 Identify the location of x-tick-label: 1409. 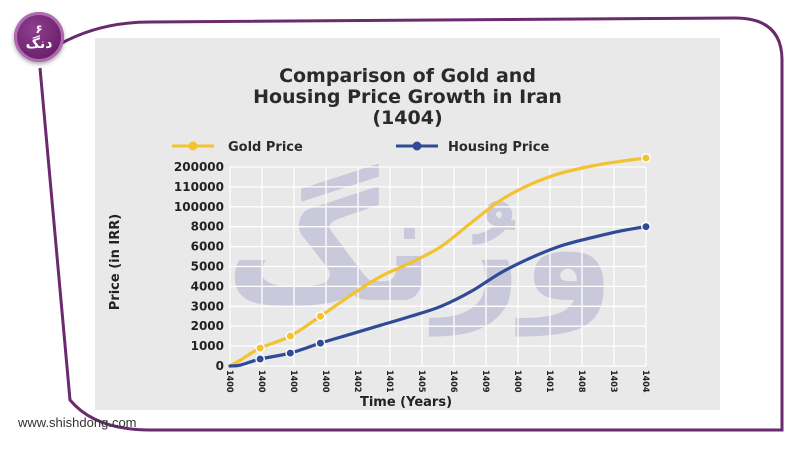
(485, 381).